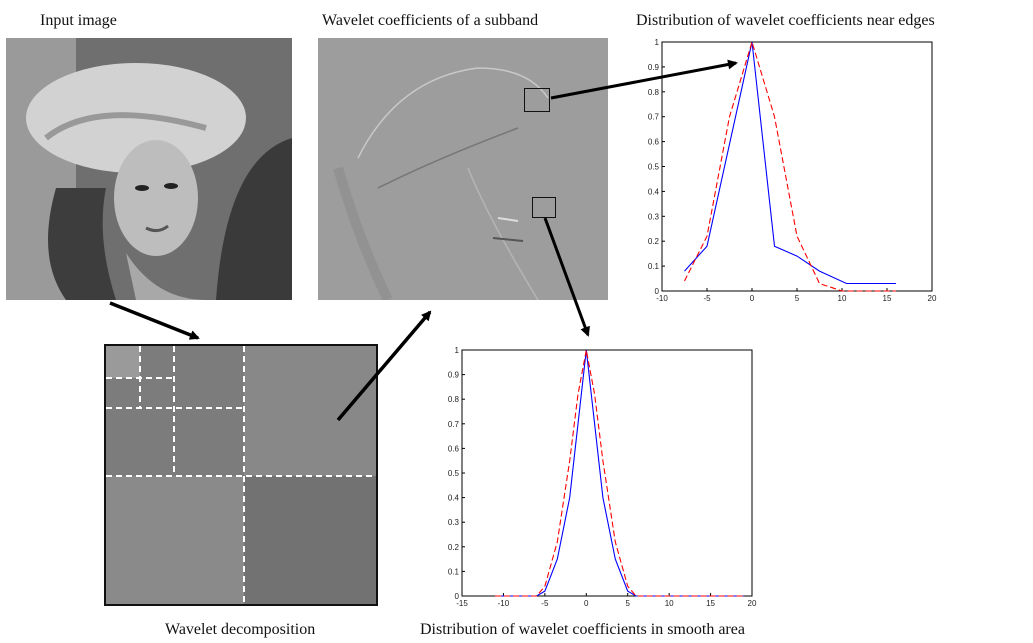 The width and height of the screenshot is (1033, 643). Describe the element at coordinates (544, 207) in the screenshot. I see `smooth-region-marker` at that location.